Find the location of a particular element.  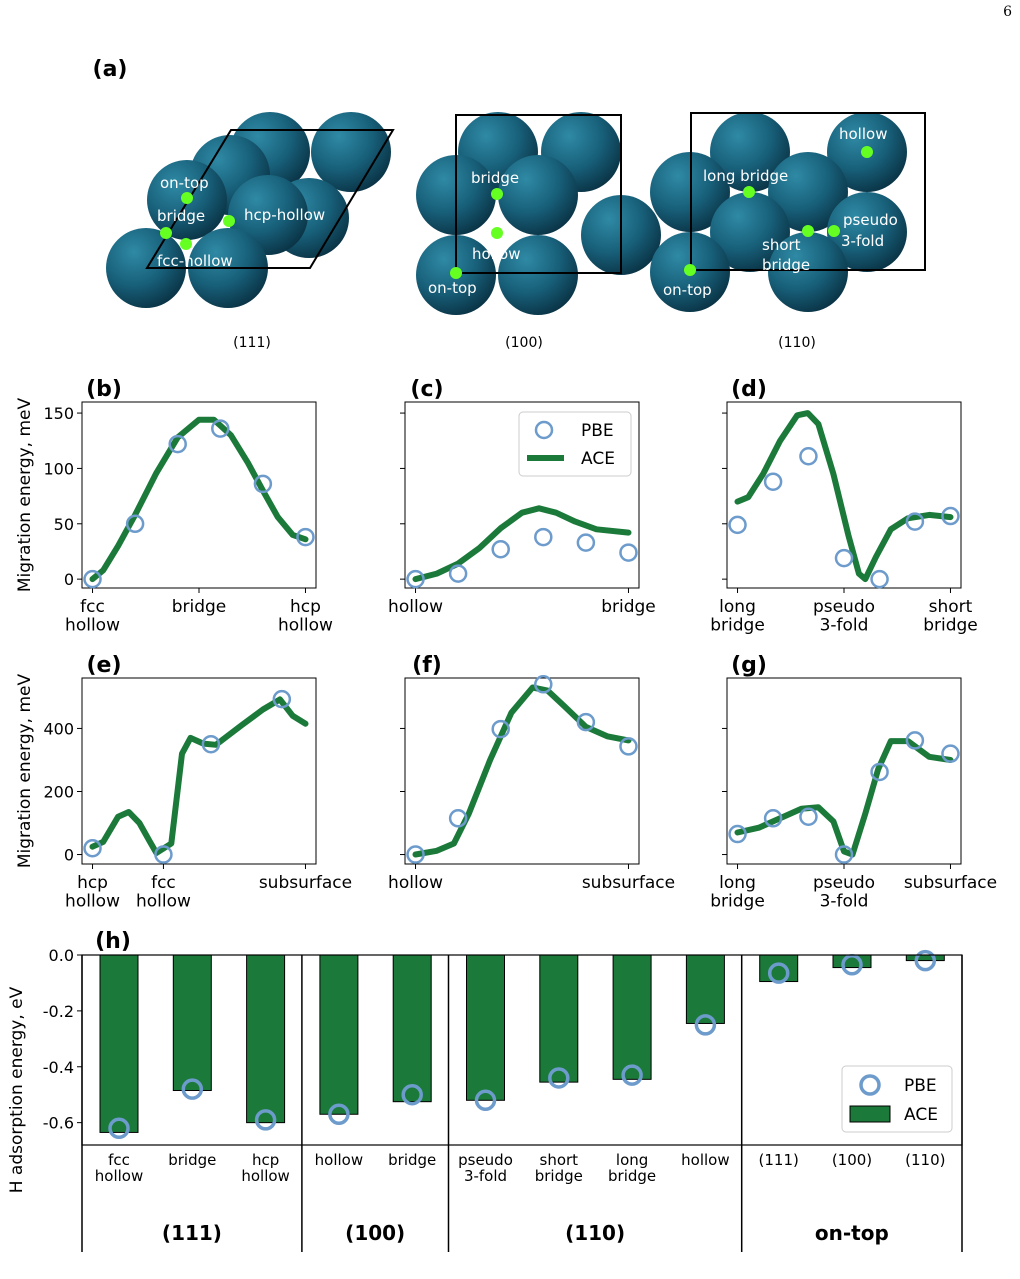

panel-label: (e) is located at coordinates (103, 665).